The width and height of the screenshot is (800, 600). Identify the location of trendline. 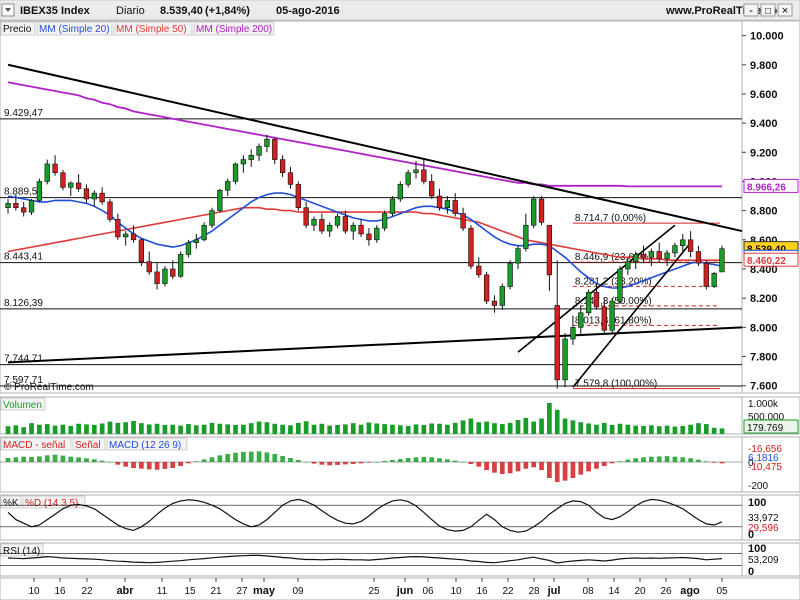
(375, 345).